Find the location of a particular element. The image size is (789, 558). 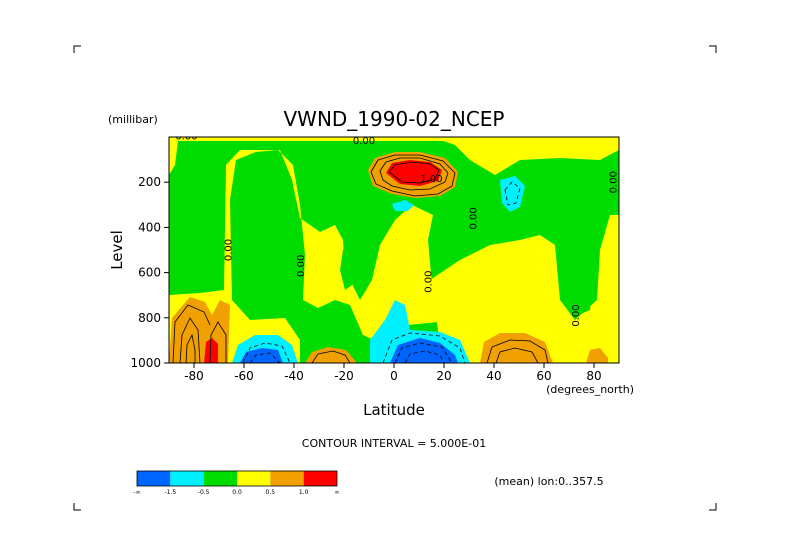

chart-title: VWND_1990-02_NCEP is located at coordinates (393, 119).